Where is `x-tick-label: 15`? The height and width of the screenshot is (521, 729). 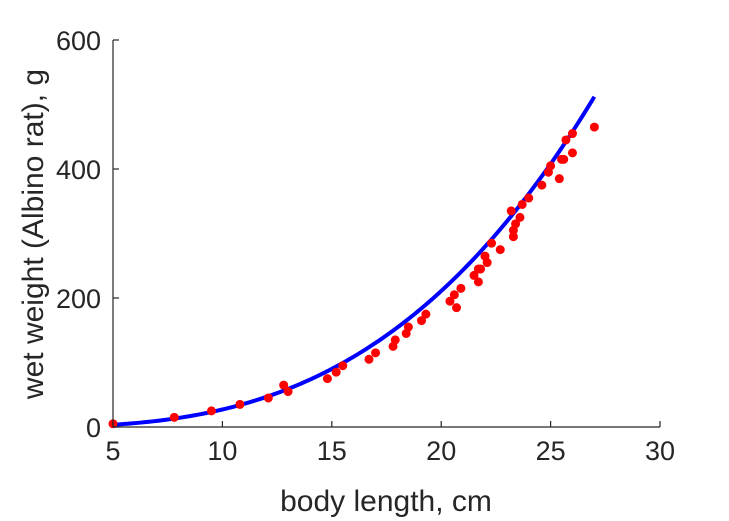
x-tick-label: 15 is located at coordinates (332, 451).